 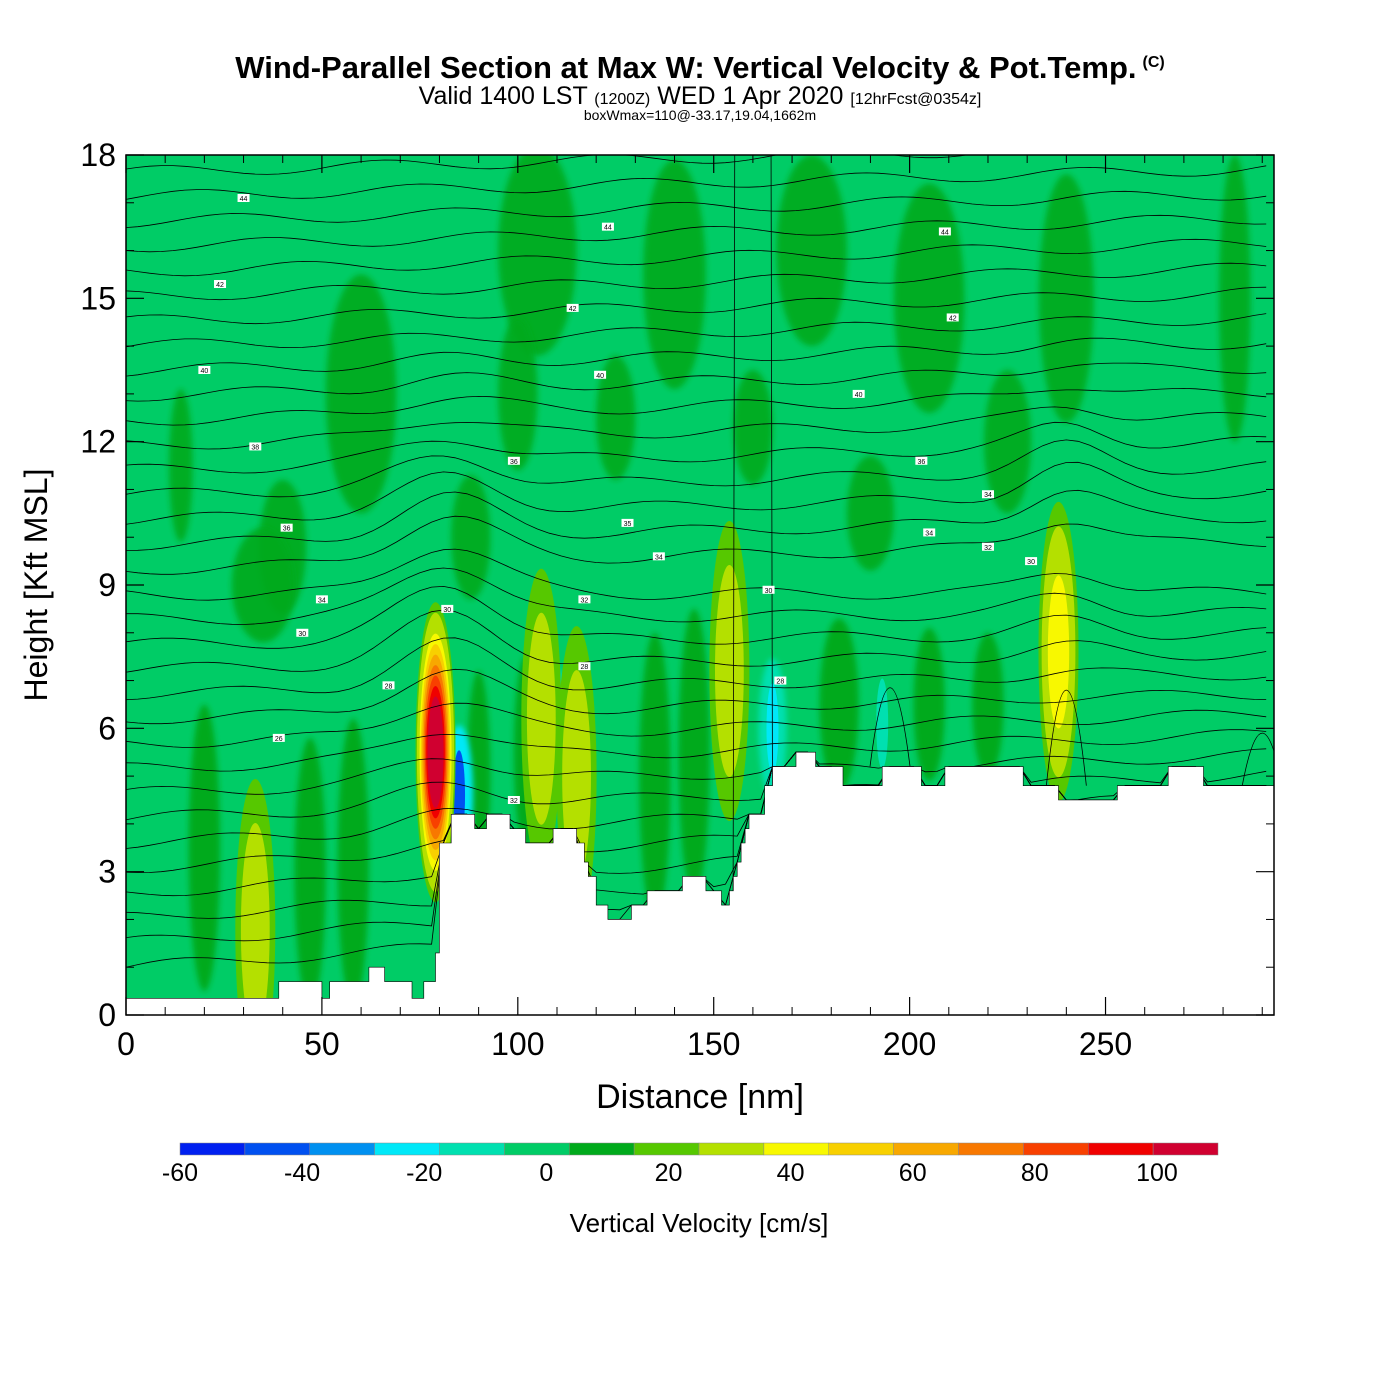 I want to click on colorbar-tick-label: 60, so click(x=913, y=1173).